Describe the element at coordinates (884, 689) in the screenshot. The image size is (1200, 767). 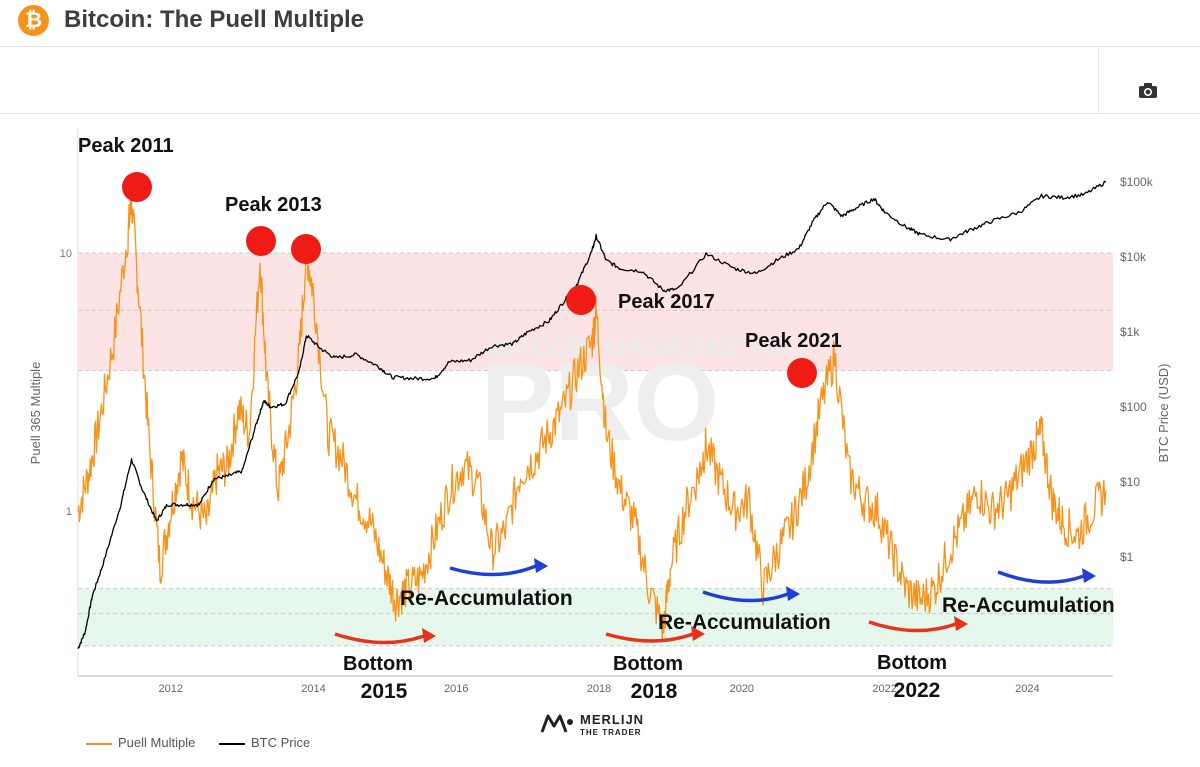
I see `x-tick-label: 2022` at that location.